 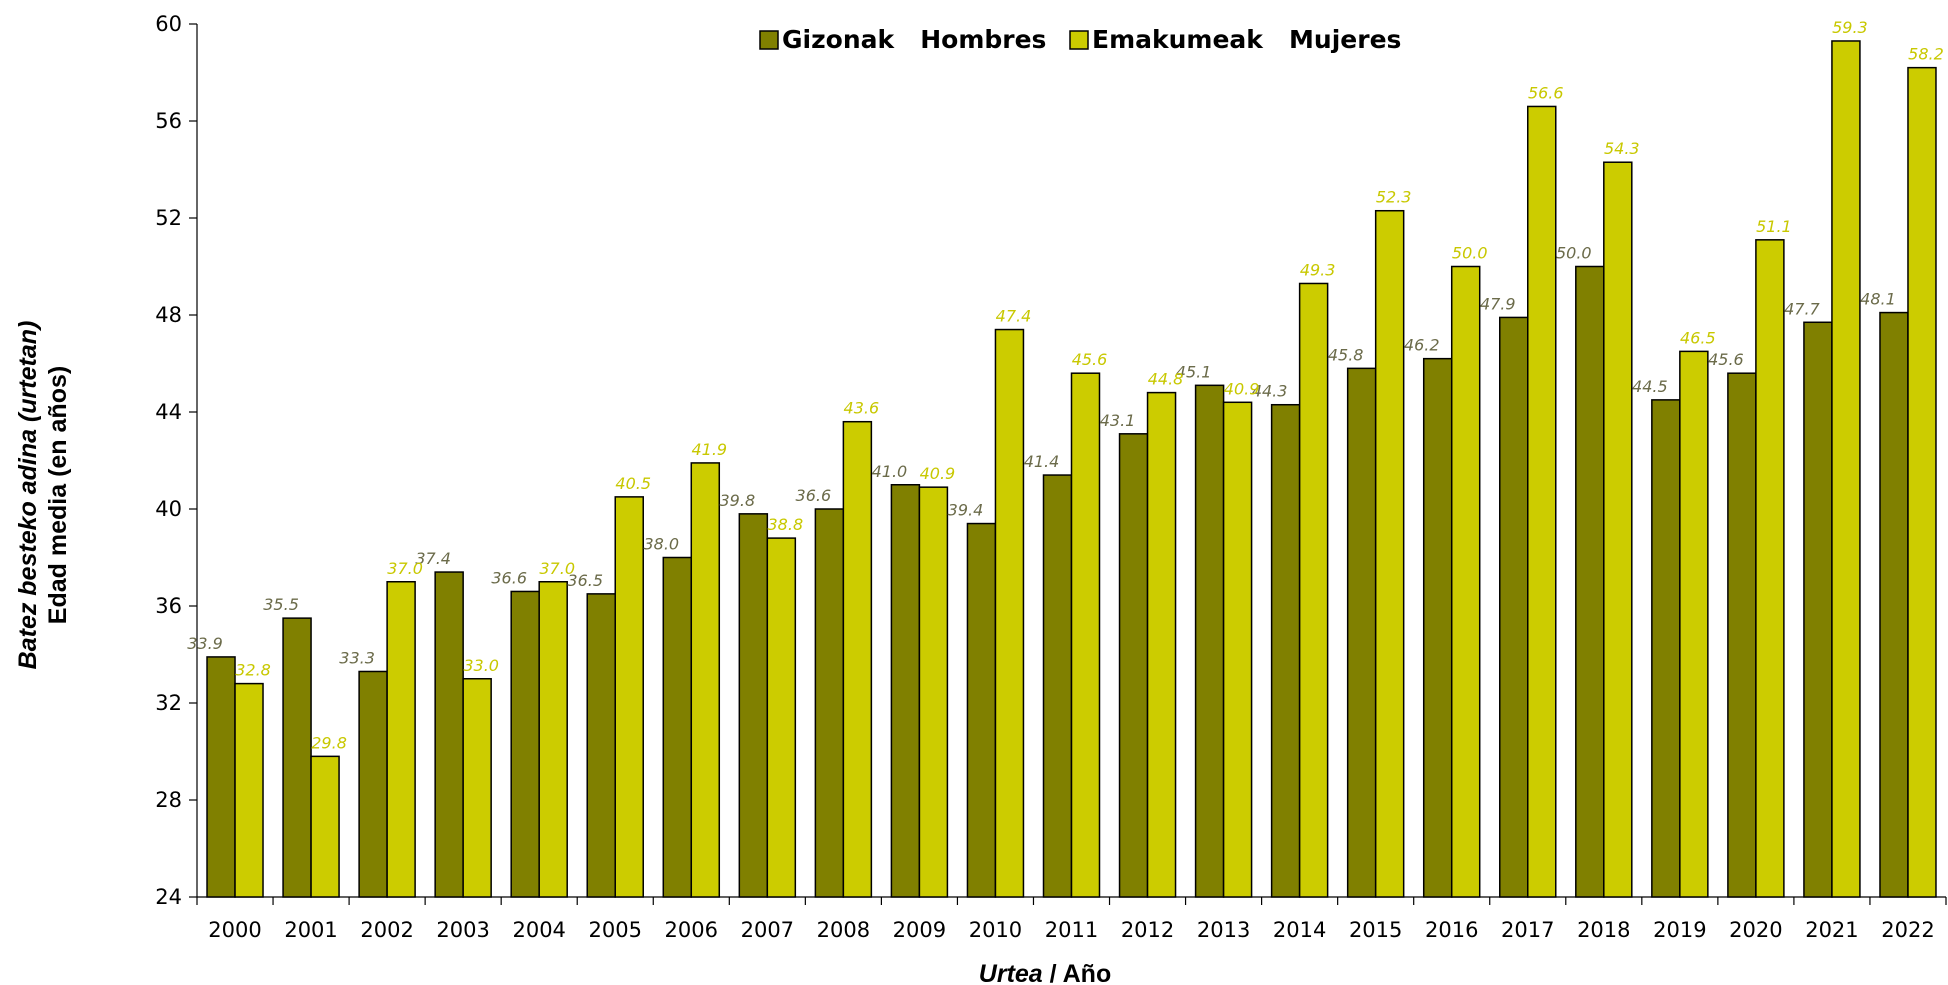 I want to click on data-label: 43.1, so click(x=1118, y=420).